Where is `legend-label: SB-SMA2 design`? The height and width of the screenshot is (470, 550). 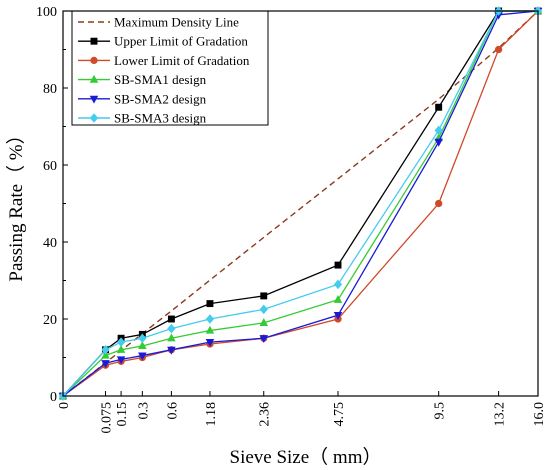
legend-label: SB-SMA2 design is located at coordinates (160, 98).